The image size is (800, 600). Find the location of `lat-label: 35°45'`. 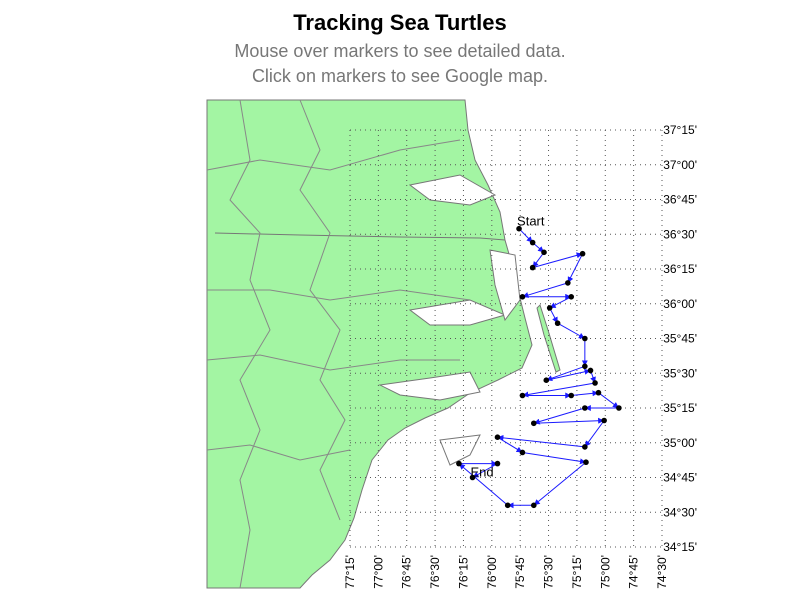

lat-label: 35°45' is located at coordinates (680, 339).